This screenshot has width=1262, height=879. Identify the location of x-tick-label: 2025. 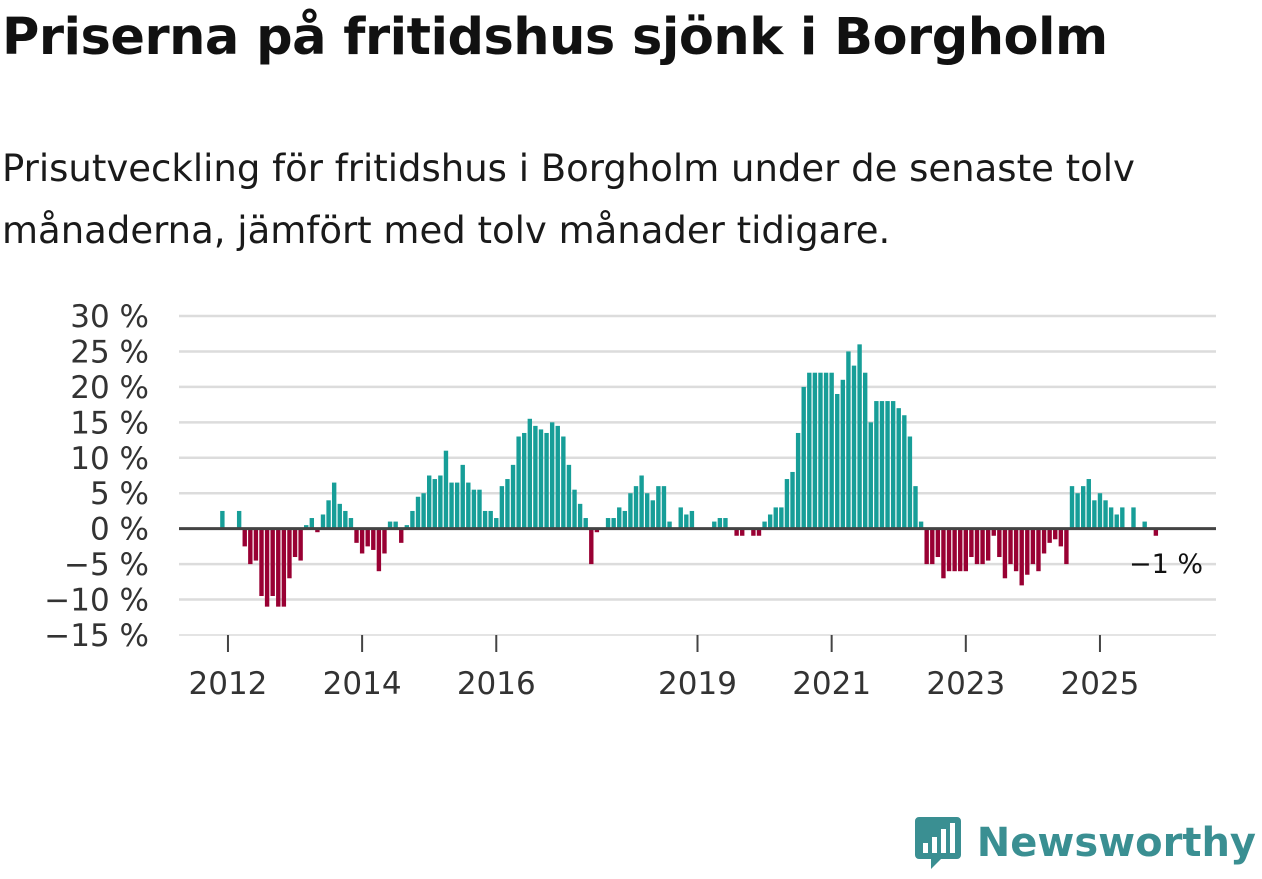
(1100, 684).